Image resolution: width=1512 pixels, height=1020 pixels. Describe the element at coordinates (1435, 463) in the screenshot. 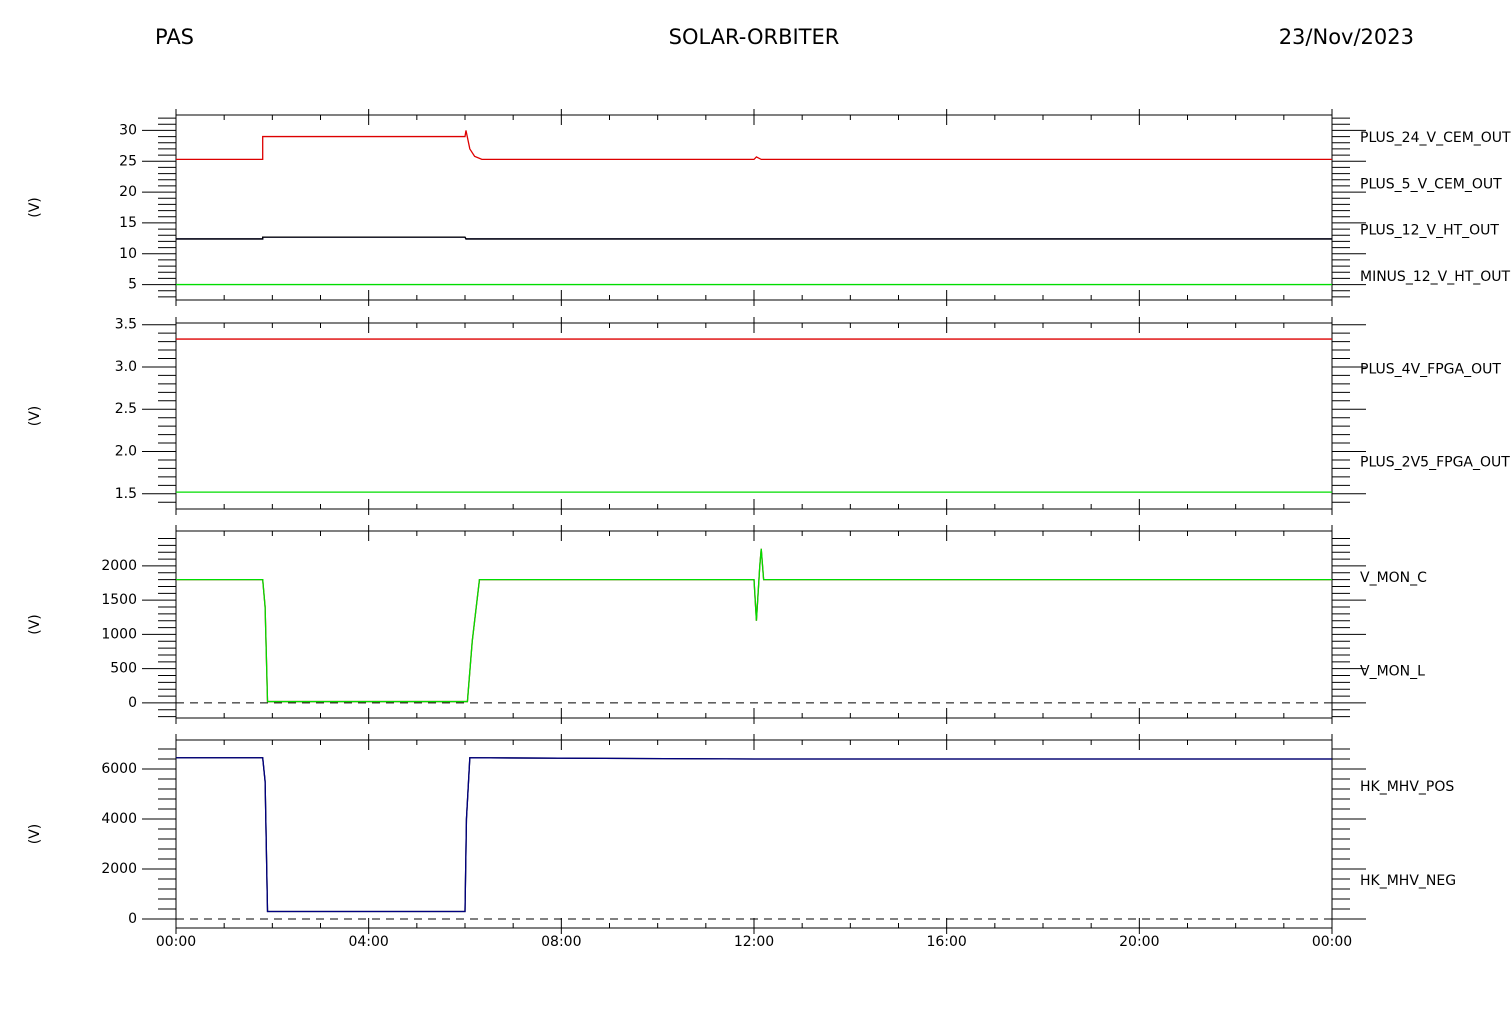

I see `legend-label: PLUS_2V5_FPGA_OUT` at that location.